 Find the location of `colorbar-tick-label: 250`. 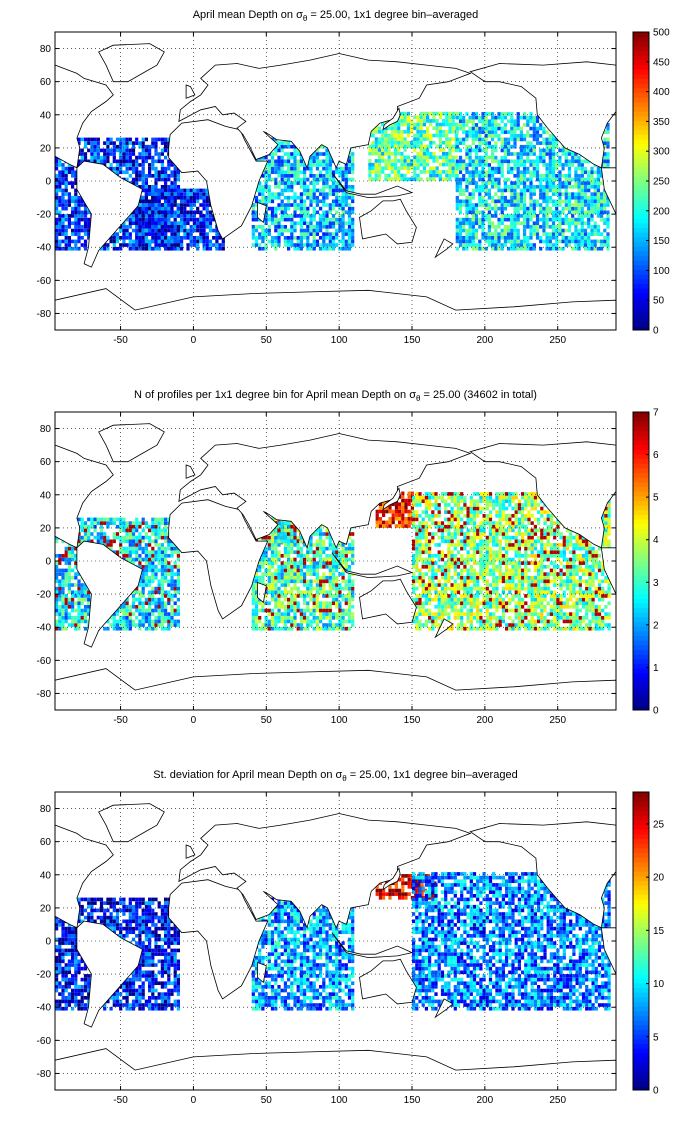

colorbar-tick-label: 250 is located at coordinates (661, 182).